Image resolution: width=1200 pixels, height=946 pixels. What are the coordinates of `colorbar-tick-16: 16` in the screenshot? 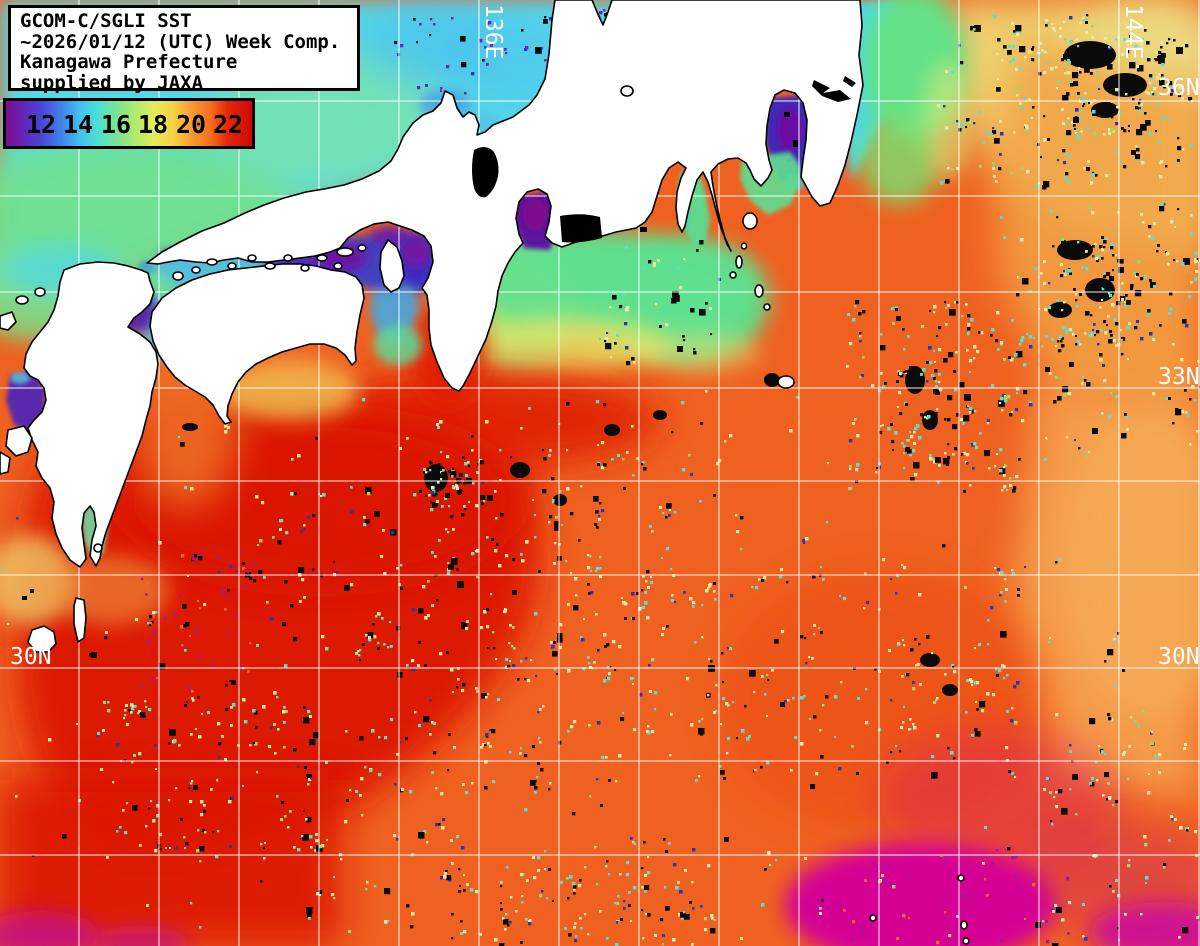 It's located at (116, 124).